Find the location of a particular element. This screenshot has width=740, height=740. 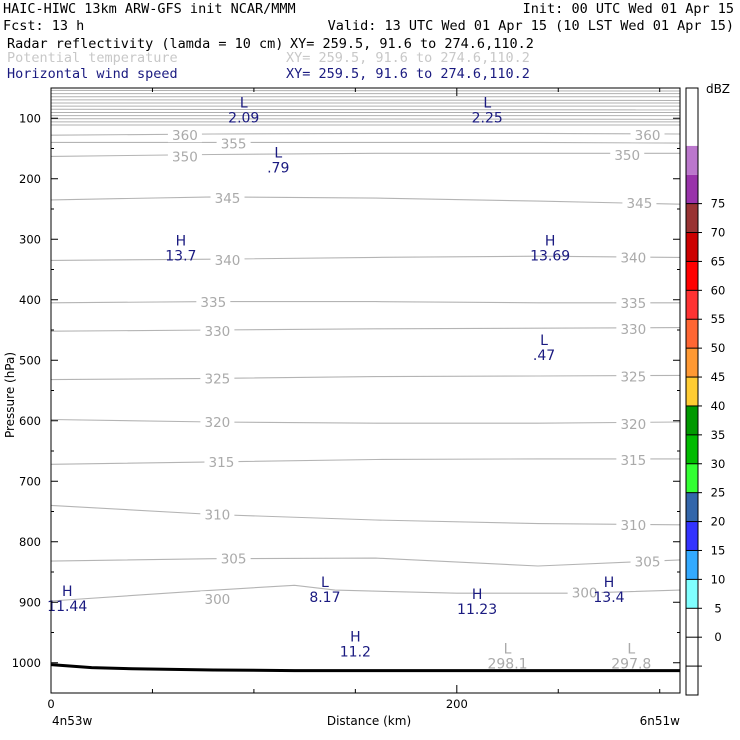

contour-label-320: 320 is located at coordinates (217, 423).